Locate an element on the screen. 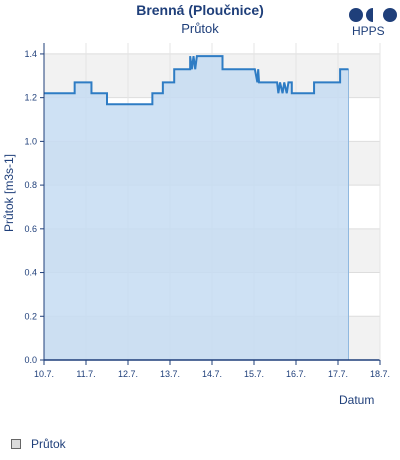 Image resolution: width=400 pixels, height=460 pixels. legend-label: Průtok is located at coordinates (48, 444).